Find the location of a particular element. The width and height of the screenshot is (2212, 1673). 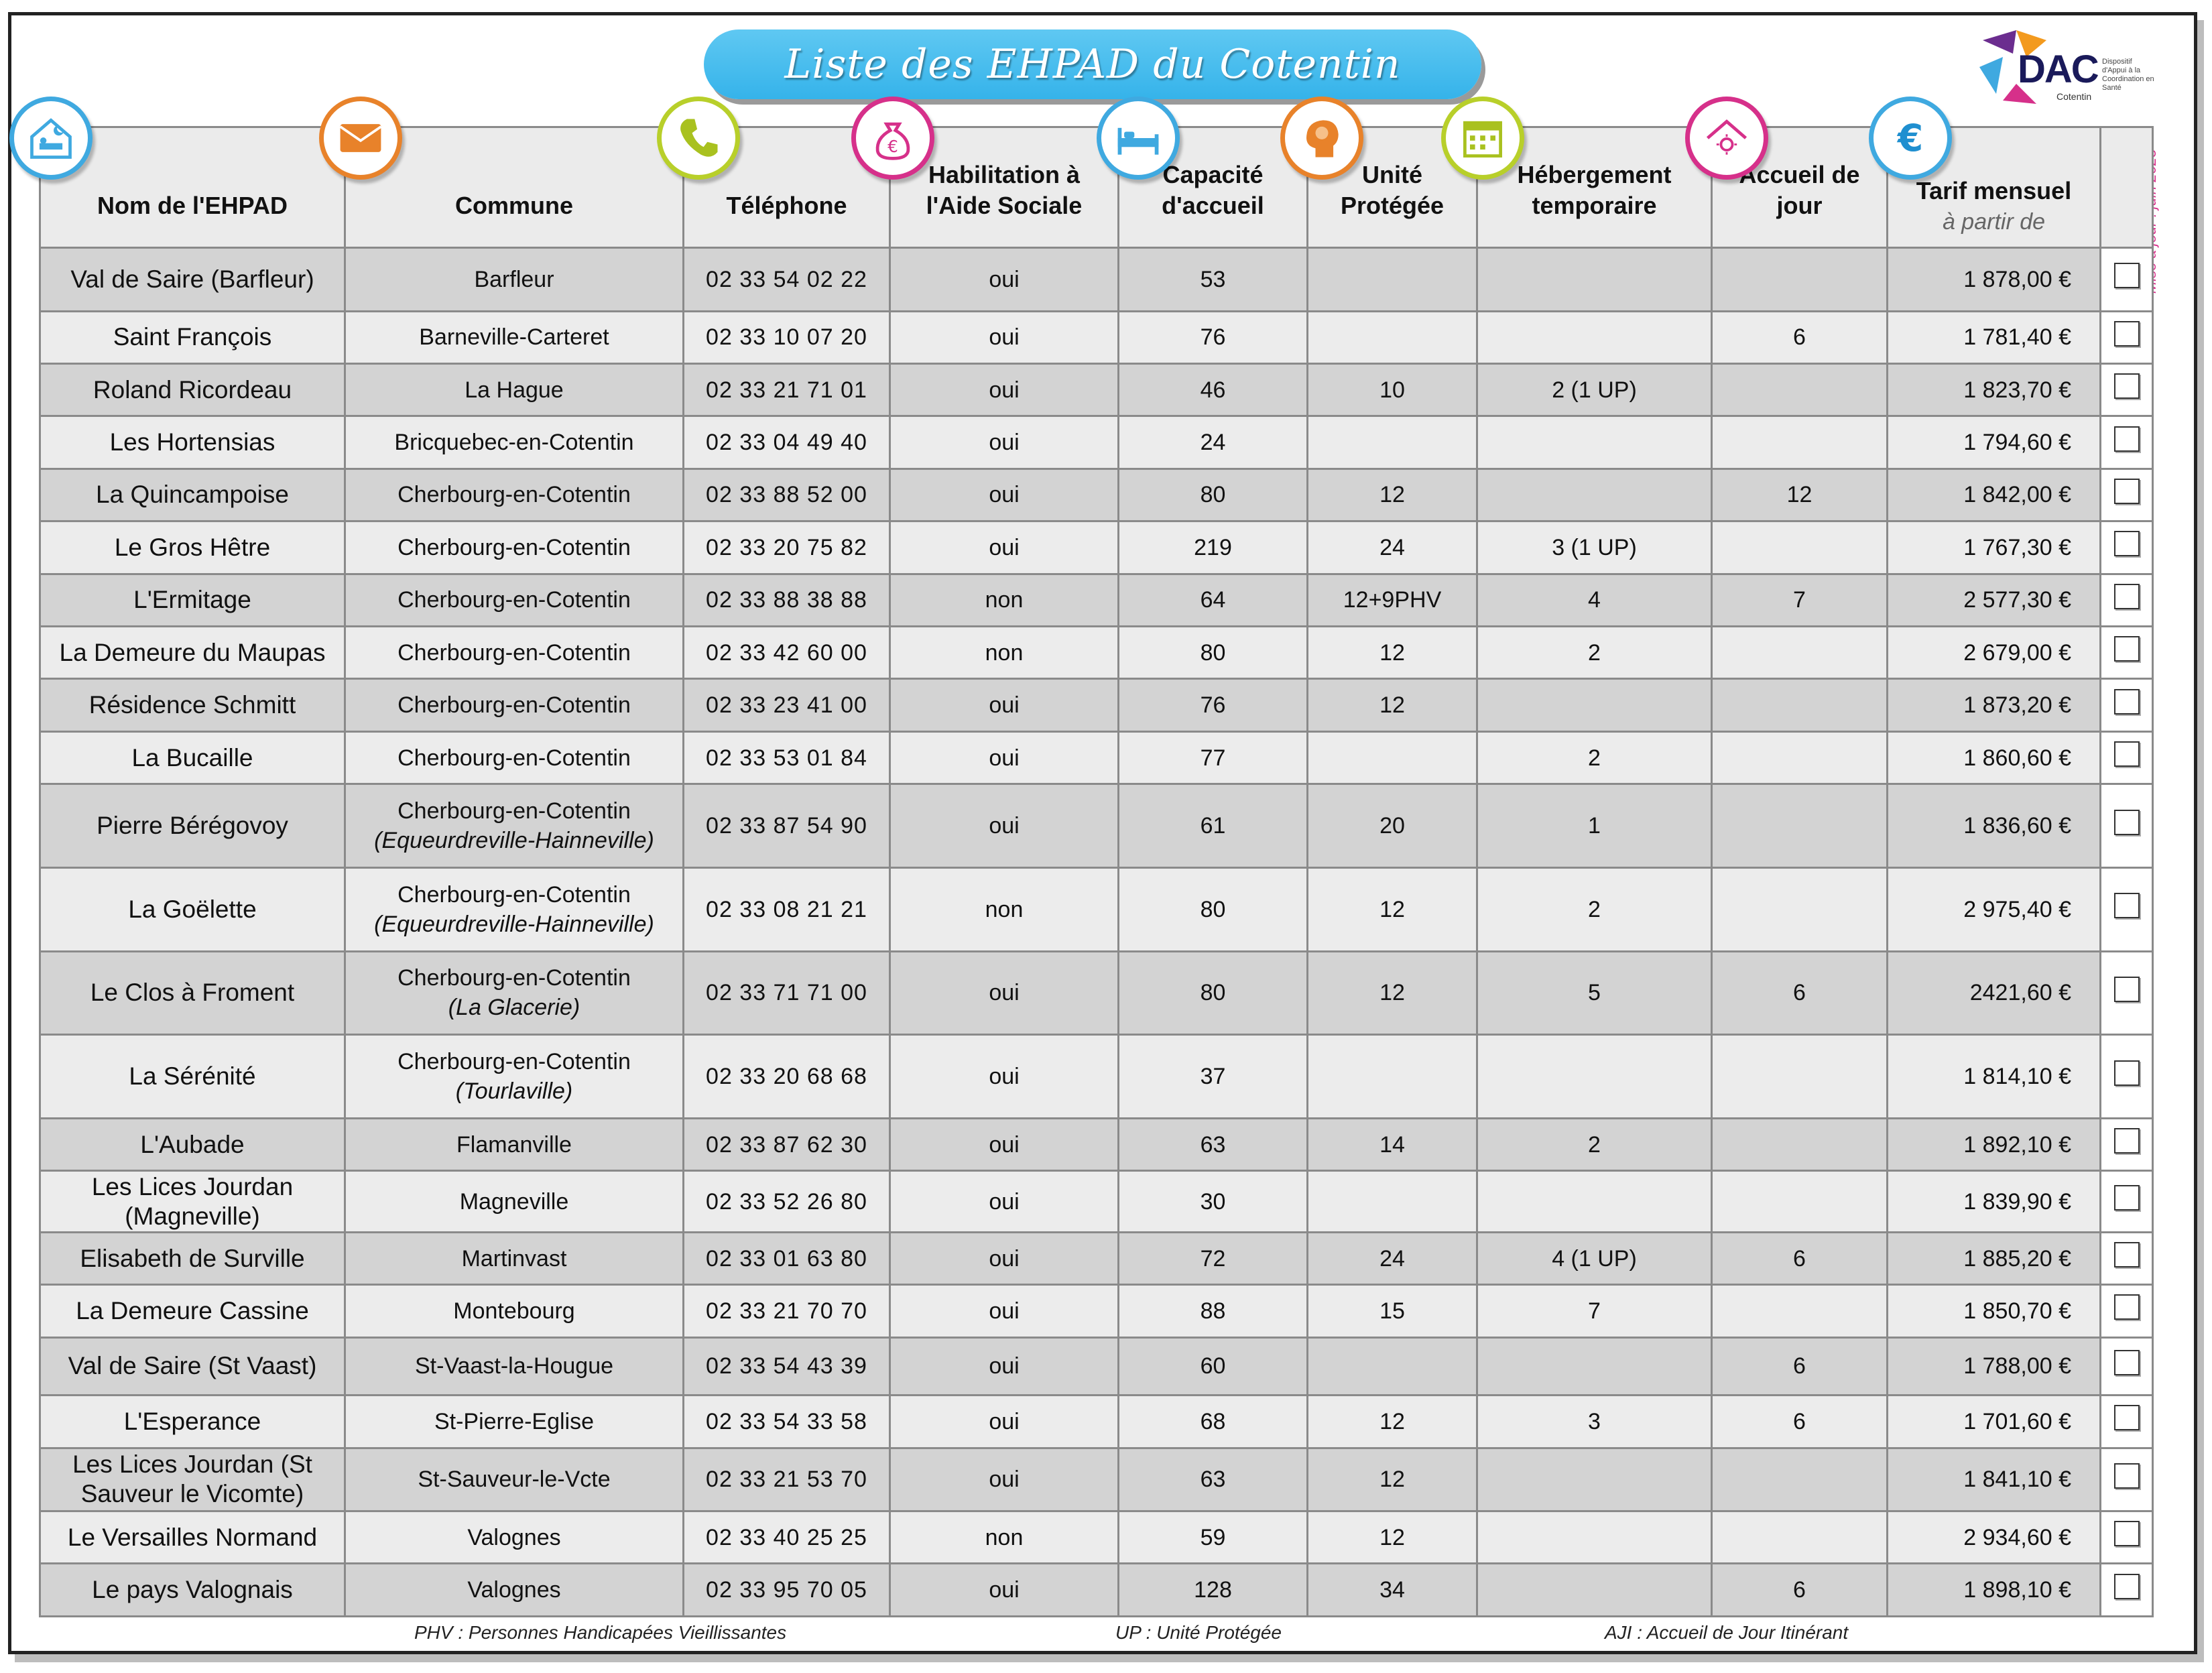

ehpad-name: Pierre Bérégovoy is located at coordinates (192, 826).